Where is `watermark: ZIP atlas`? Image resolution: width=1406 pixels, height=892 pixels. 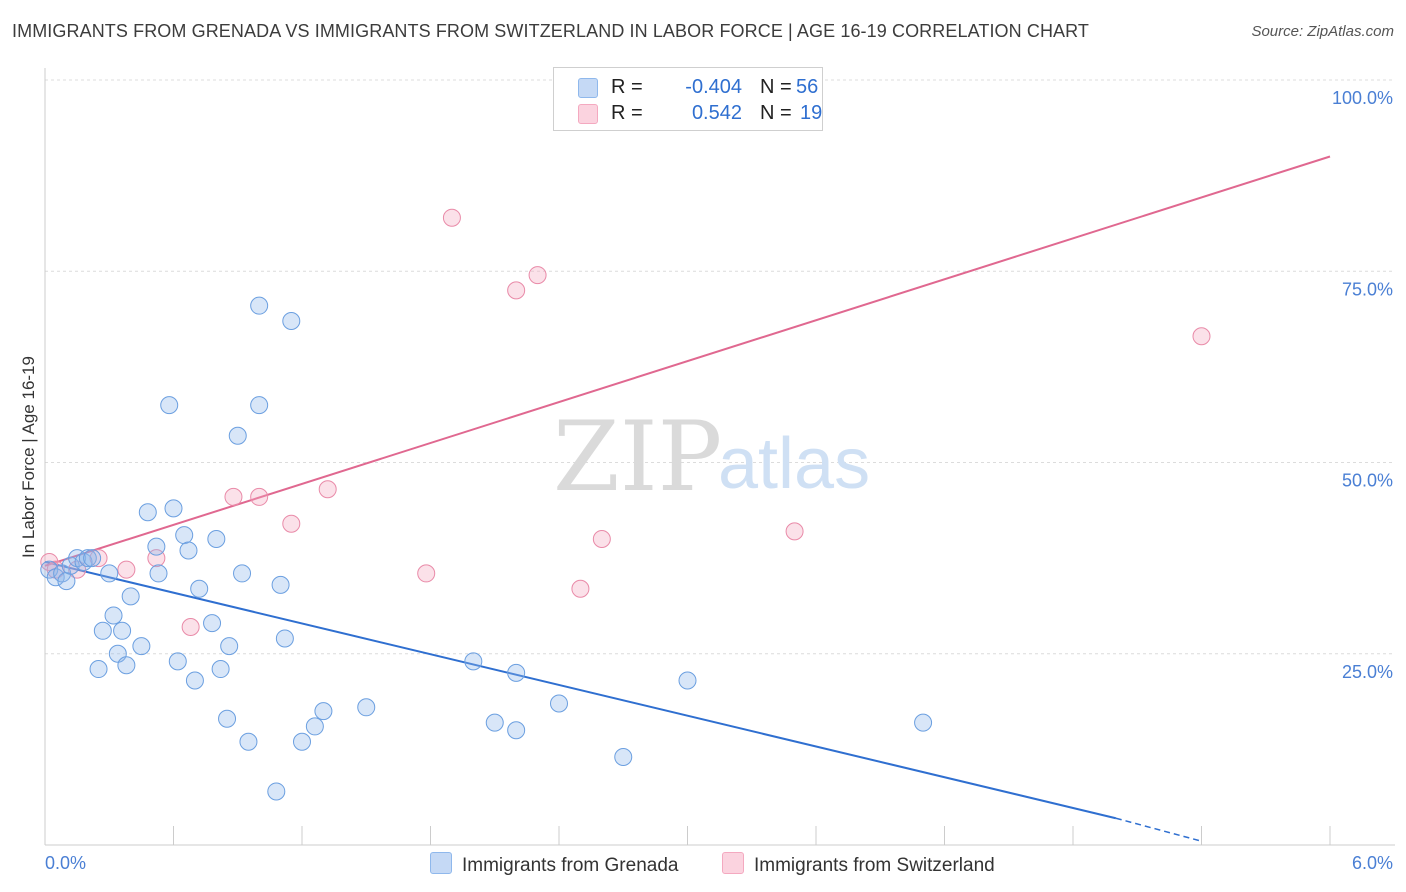
watermark: ZIP atlas is located at coordinates (711, 457).